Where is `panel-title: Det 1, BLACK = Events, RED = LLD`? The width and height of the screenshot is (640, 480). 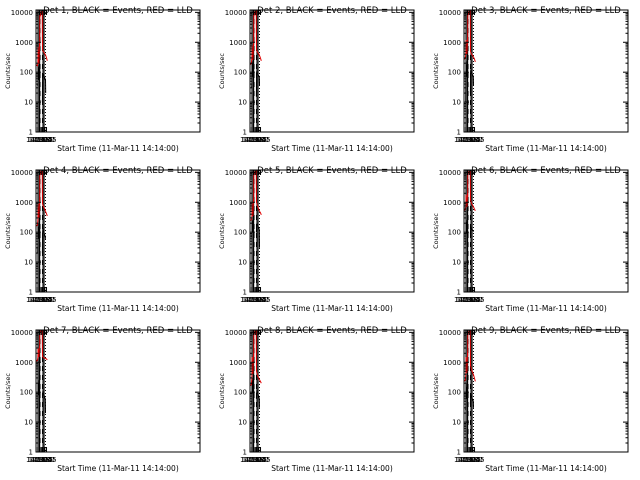 panel-title: Det 1, BLACK = Events, RED = LLD is located at coordinates (118, 11).